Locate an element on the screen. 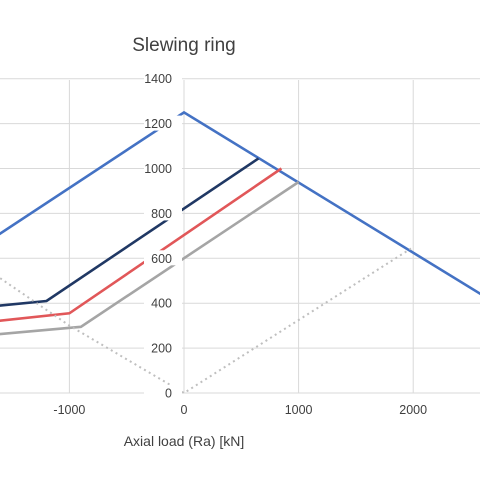 Image resolution: width=480 pixels, height=480 pixels. y-tick-label: 0 is located at coordinates (168, 394).